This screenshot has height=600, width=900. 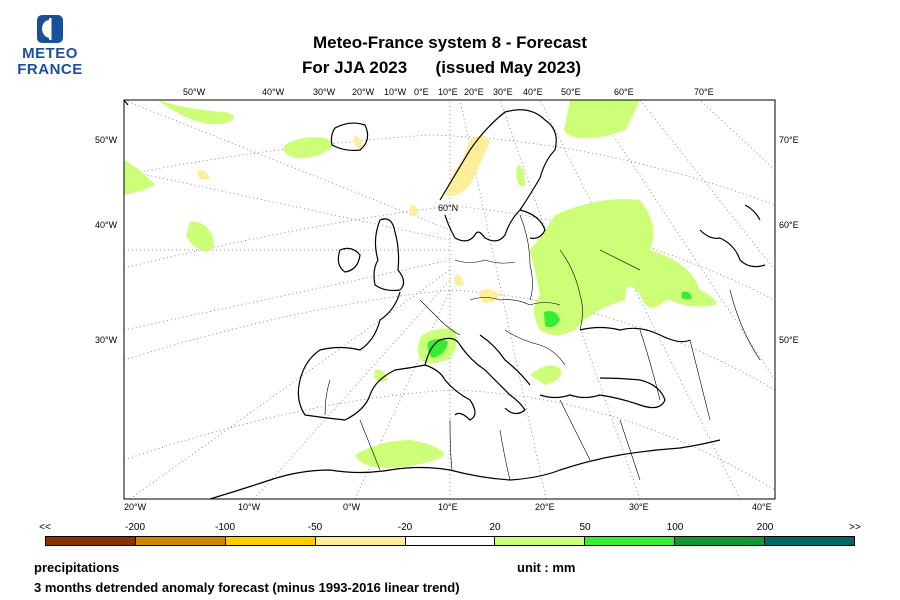 I want to click on legend-color-bar, so click(x=450, y=541).